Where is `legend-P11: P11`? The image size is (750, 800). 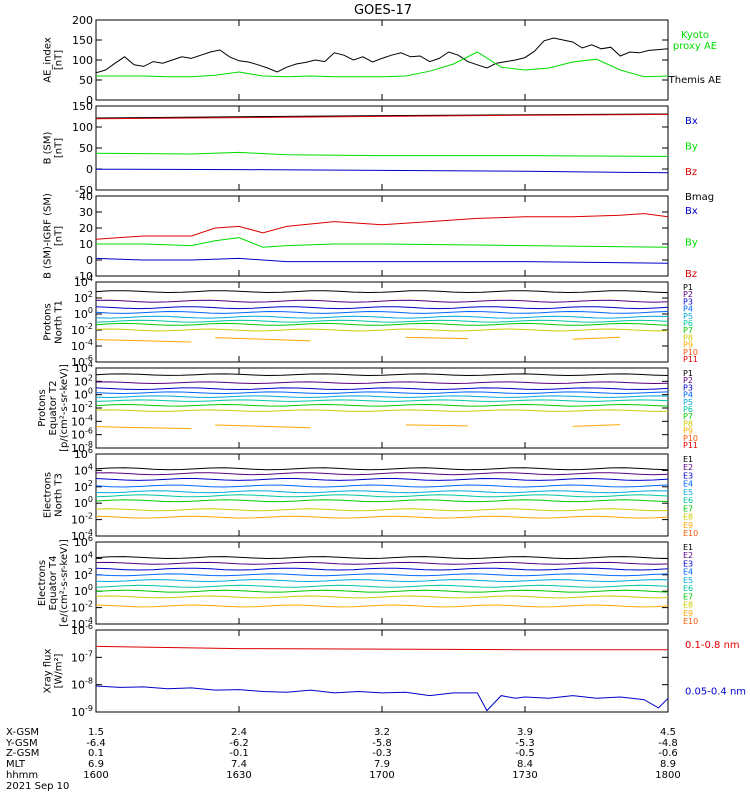
legend-P11: P11 is located at coordinates (690, 445).